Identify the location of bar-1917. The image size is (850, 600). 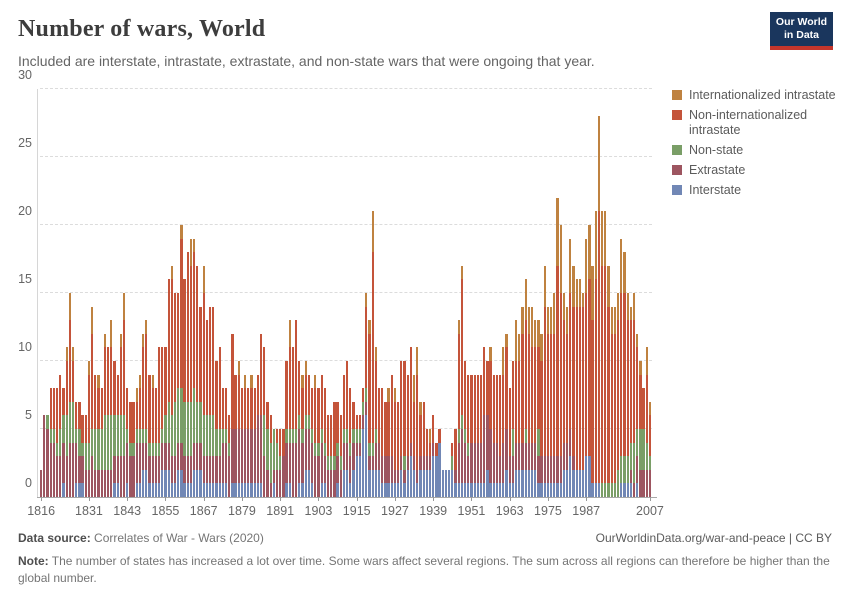
(363, 442).